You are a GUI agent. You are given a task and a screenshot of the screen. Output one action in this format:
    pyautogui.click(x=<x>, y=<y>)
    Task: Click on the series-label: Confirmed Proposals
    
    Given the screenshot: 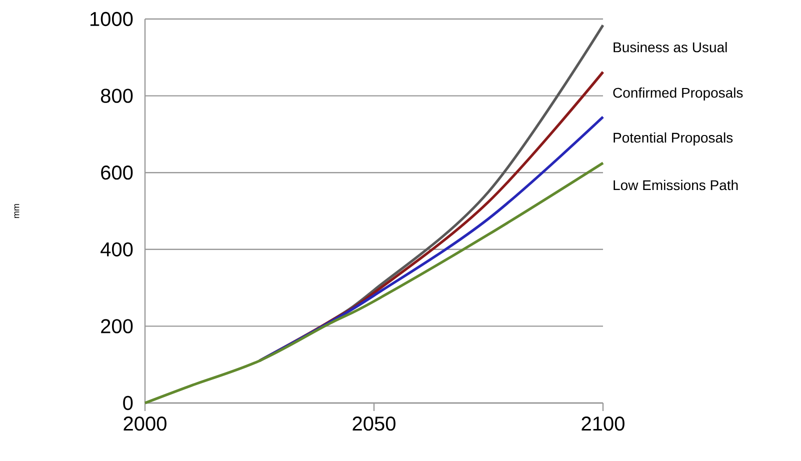 What is the action you would take?
    pyautogui.click(x=678, y=94)
    